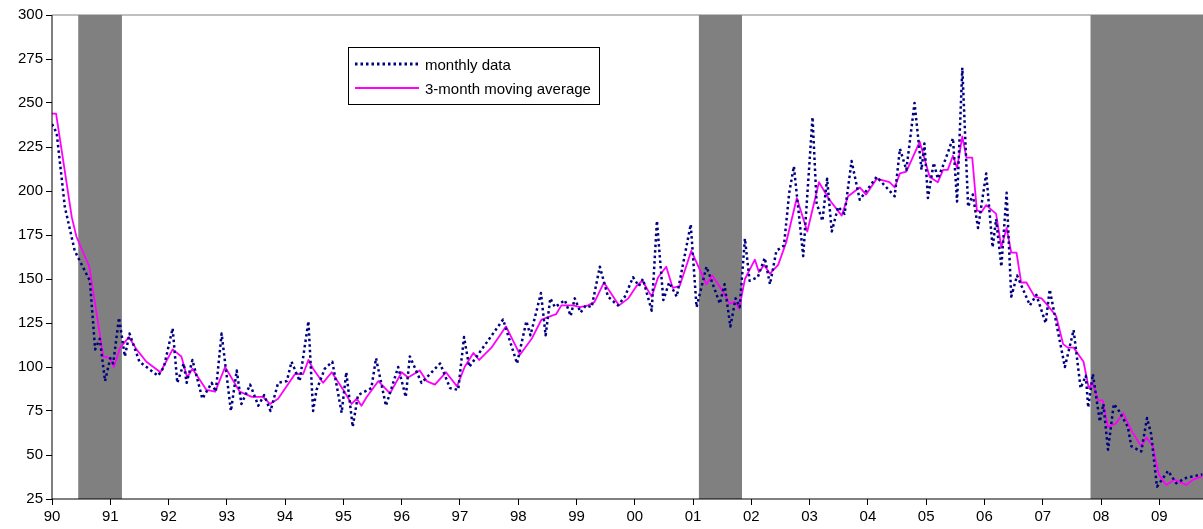 This screenshot has height=529, width=1203. Describe the element at coordinates (809, 516) in the screenshot. I see `x-tick-label: 03` at that location.